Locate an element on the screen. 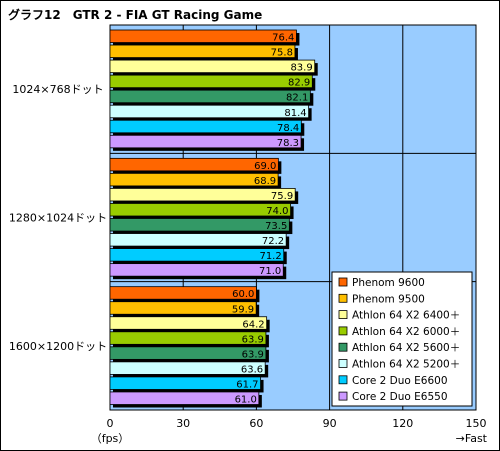  x-axis-ticks: 0 30 60 90 120 150 is located at coordinates (297, 423).